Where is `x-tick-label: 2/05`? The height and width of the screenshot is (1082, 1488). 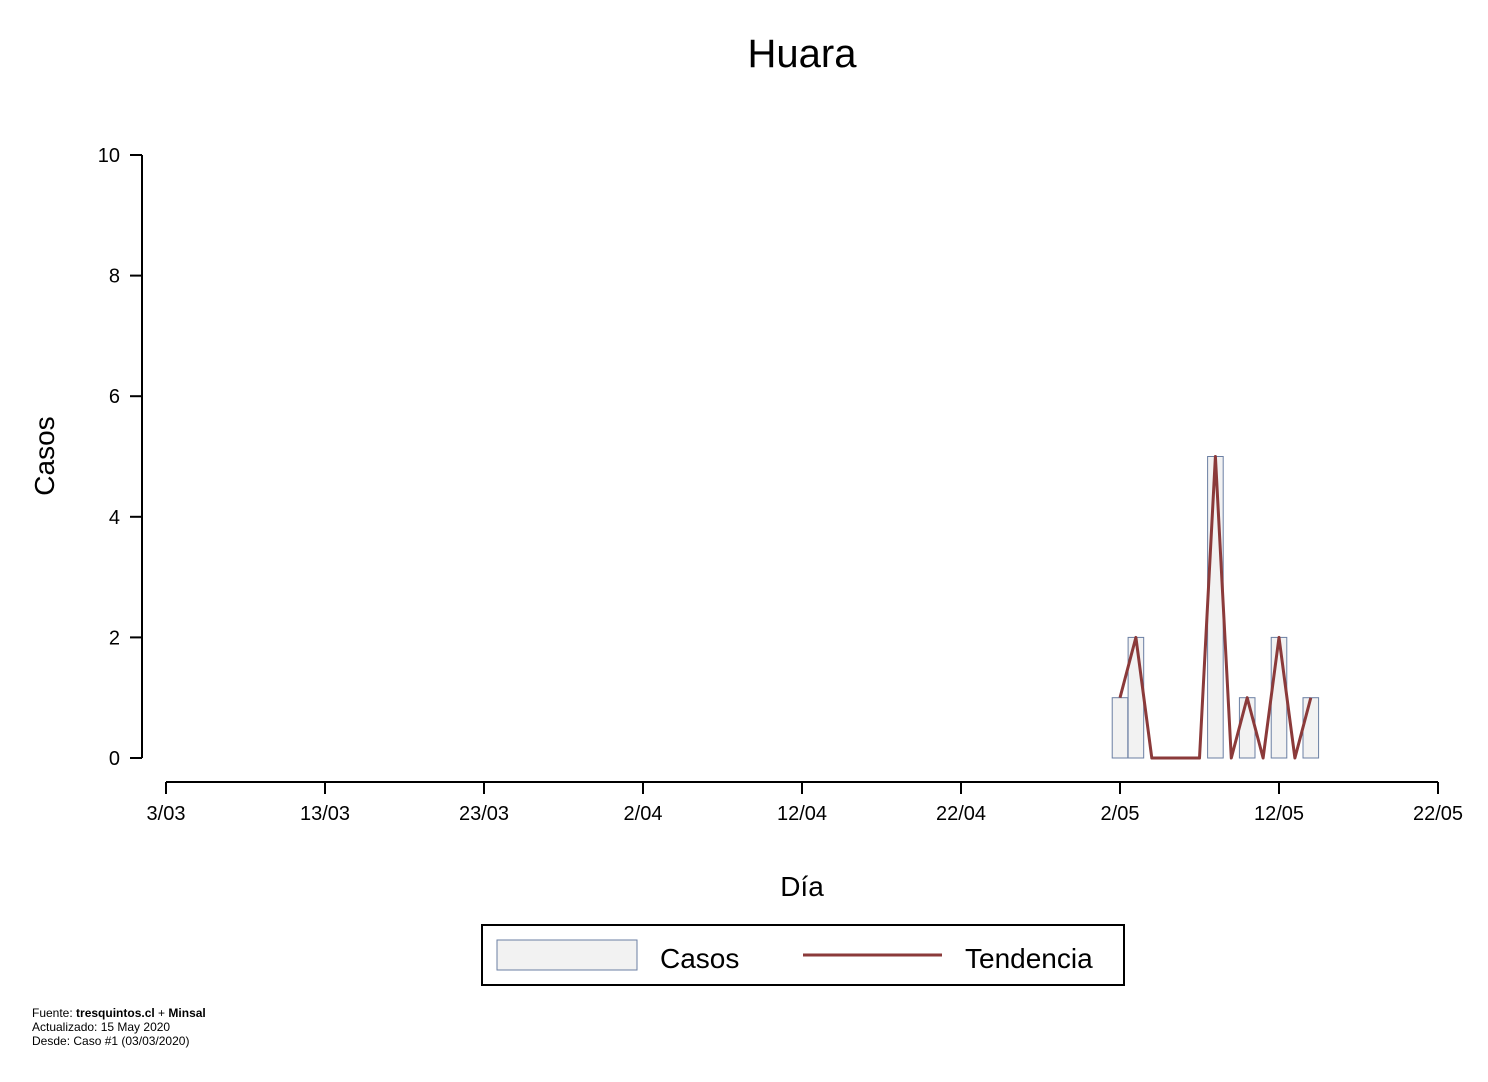
x-tick-label: 2/05 is located at coordinates (1120, 814).